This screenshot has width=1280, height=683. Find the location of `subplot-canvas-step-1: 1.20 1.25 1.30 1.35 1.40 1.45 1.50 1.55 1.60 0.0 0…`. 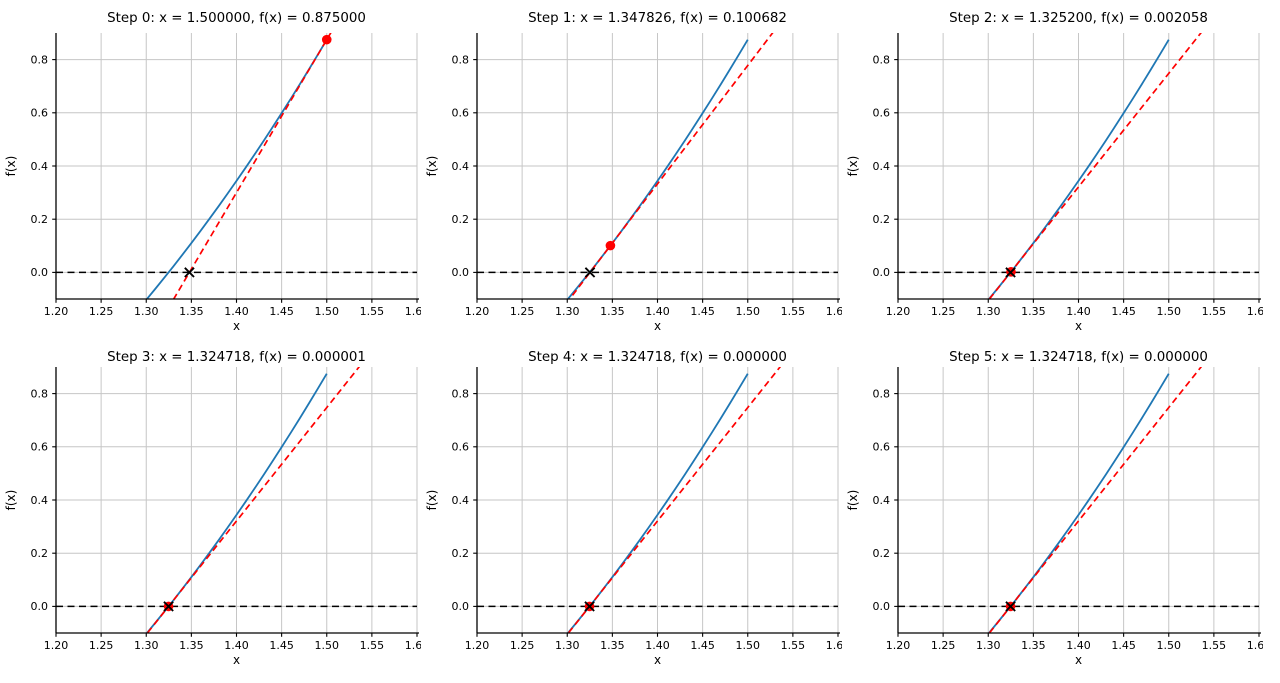

subplot-canvas-step-1: 1.20 1.25 1.30 1.35 1.40 1.45 1.50 1.55 1.60 0.0 0… is located at coordinates (634, 183).